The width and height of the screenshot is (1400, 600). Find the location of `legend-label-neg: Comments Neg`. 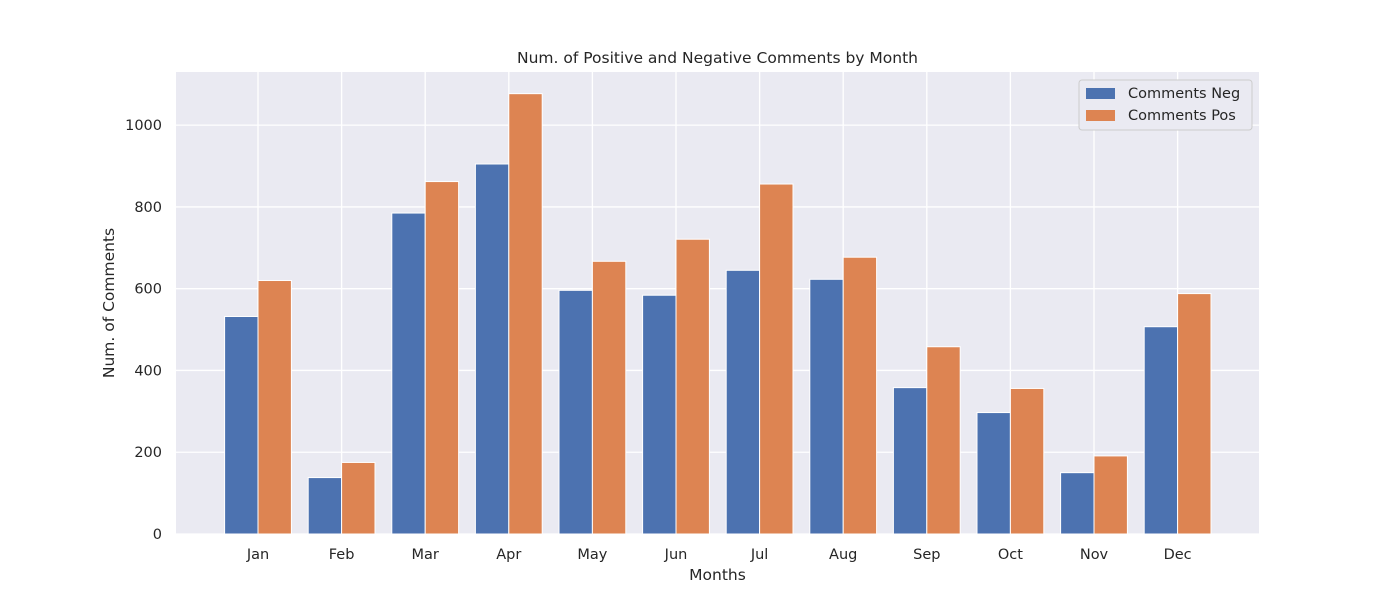

legend-label-neg: Comments Neg is located at coordinates (1184, 94).